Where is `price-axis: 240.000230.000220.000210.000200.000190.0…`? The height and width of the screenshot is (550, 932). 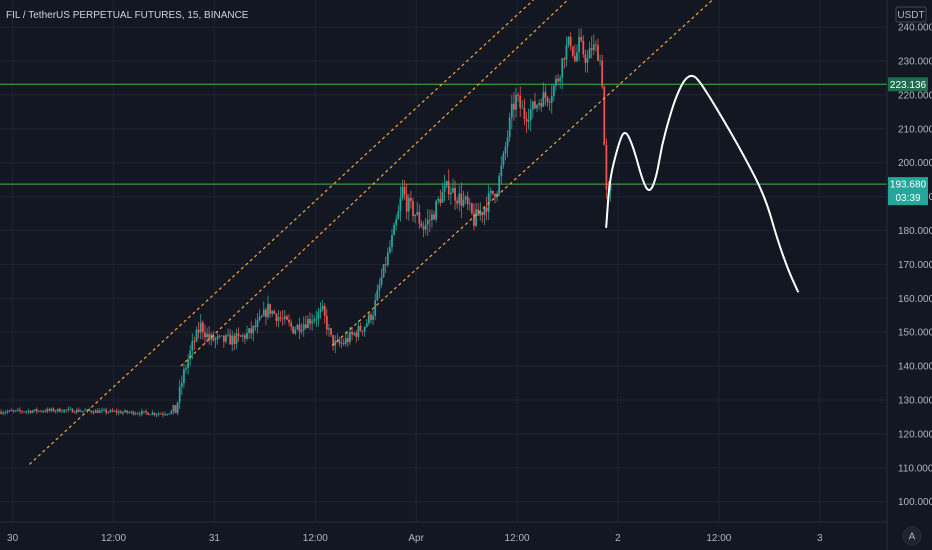
price-axis: 240.000230.000220.000210.000200.000190.0… is located at coordinates (915, 266).